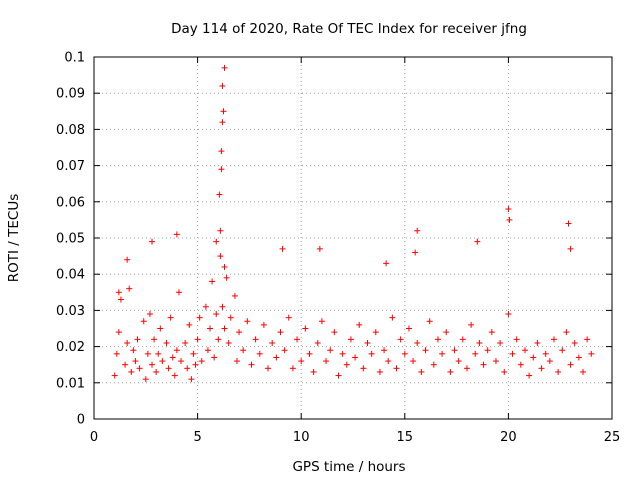 The width and height of the screenshot is (640, 480). Describe the element at coordinates (81, 420) in the screenshot. I see `y-tick-label: 0` at that location.